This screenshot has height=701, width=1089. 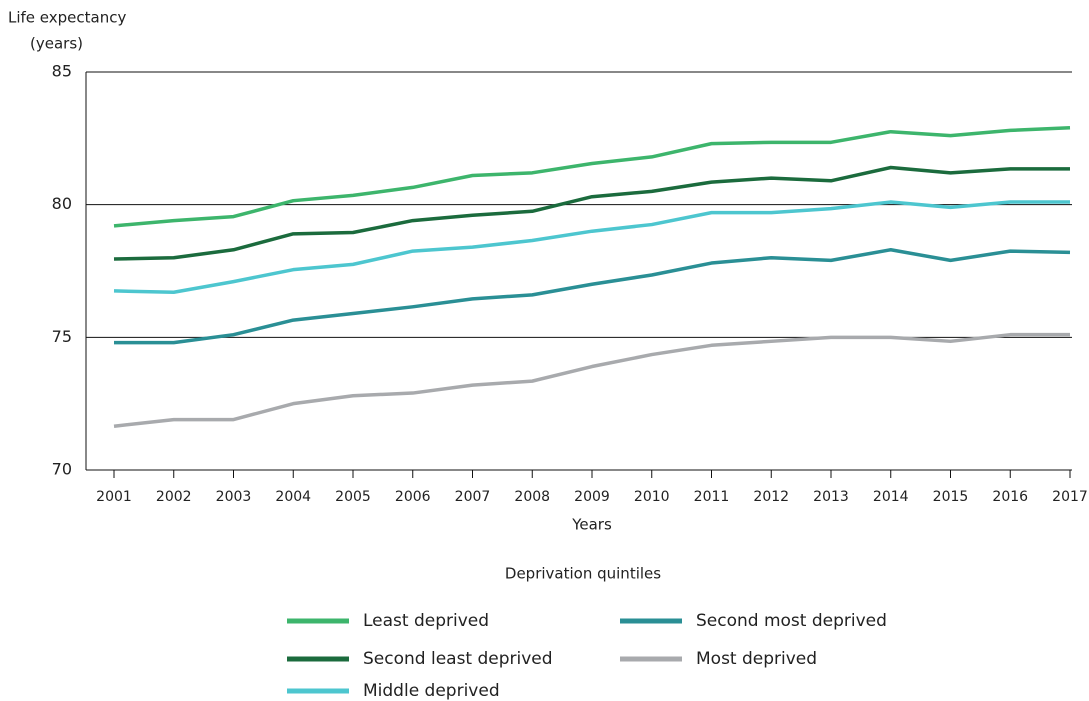 I want to click on y-tick-label: 80, so click(x=62, y=203).